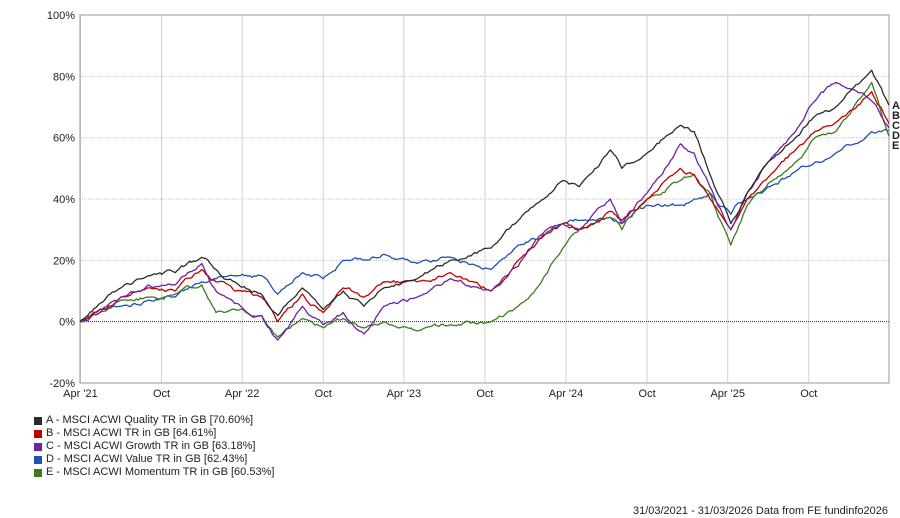  What do you see at coordinates (150, 420) in the screenshot?
I see `legend-label-a: A - MSCI ACWI Quality TR in GB [70.60%]` at bounding box center [150, 420].